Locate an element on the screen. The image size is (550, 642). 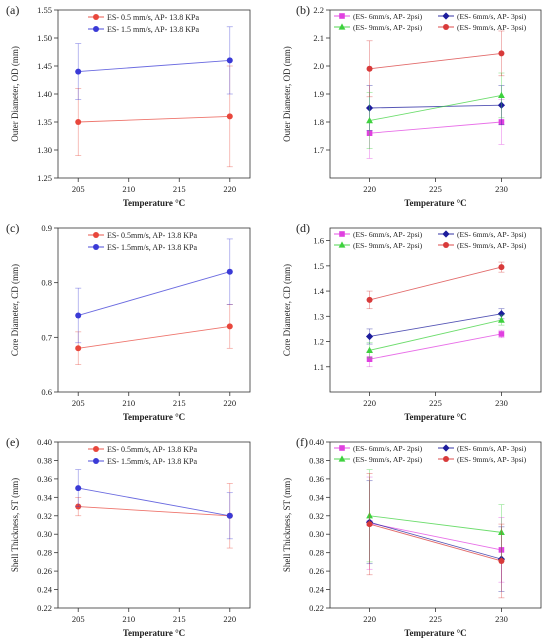
panel-label: (e) is located at coordinates (12, 442).